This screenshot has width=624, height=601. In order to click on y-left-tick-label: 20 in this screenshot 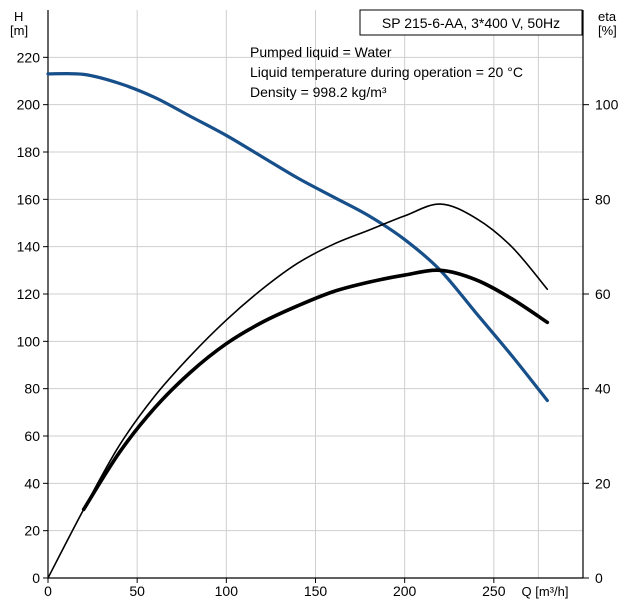, I will do `click(32, 531)`.